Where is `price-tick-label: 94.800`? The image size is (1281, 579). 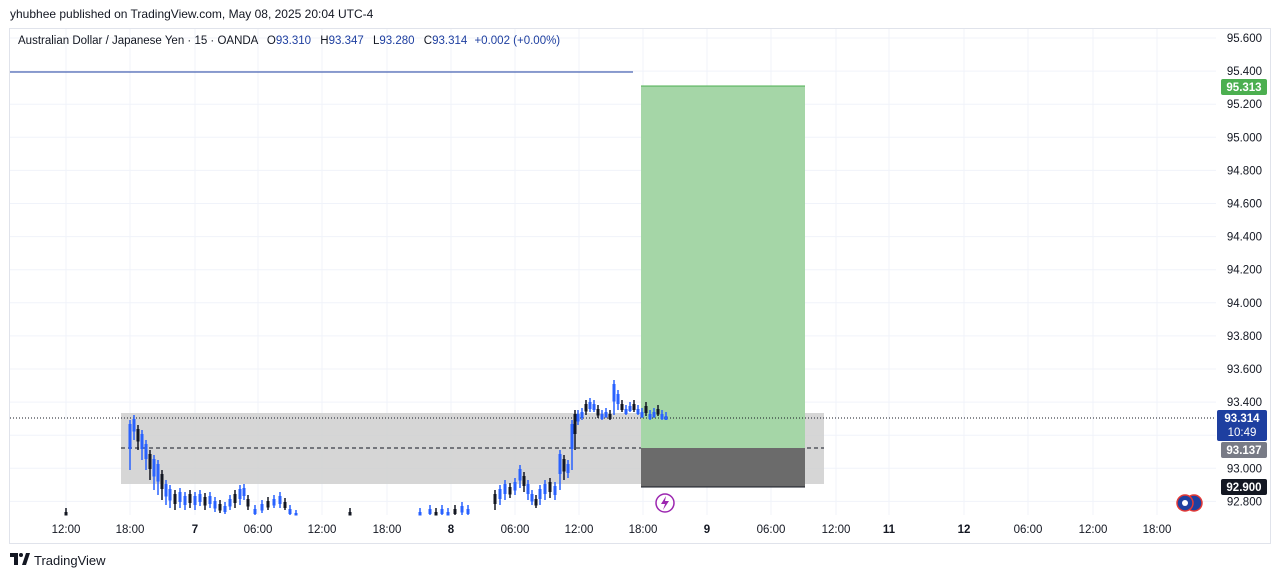
price-tick-label: 94.800 is located at coordinates (1244, 171).